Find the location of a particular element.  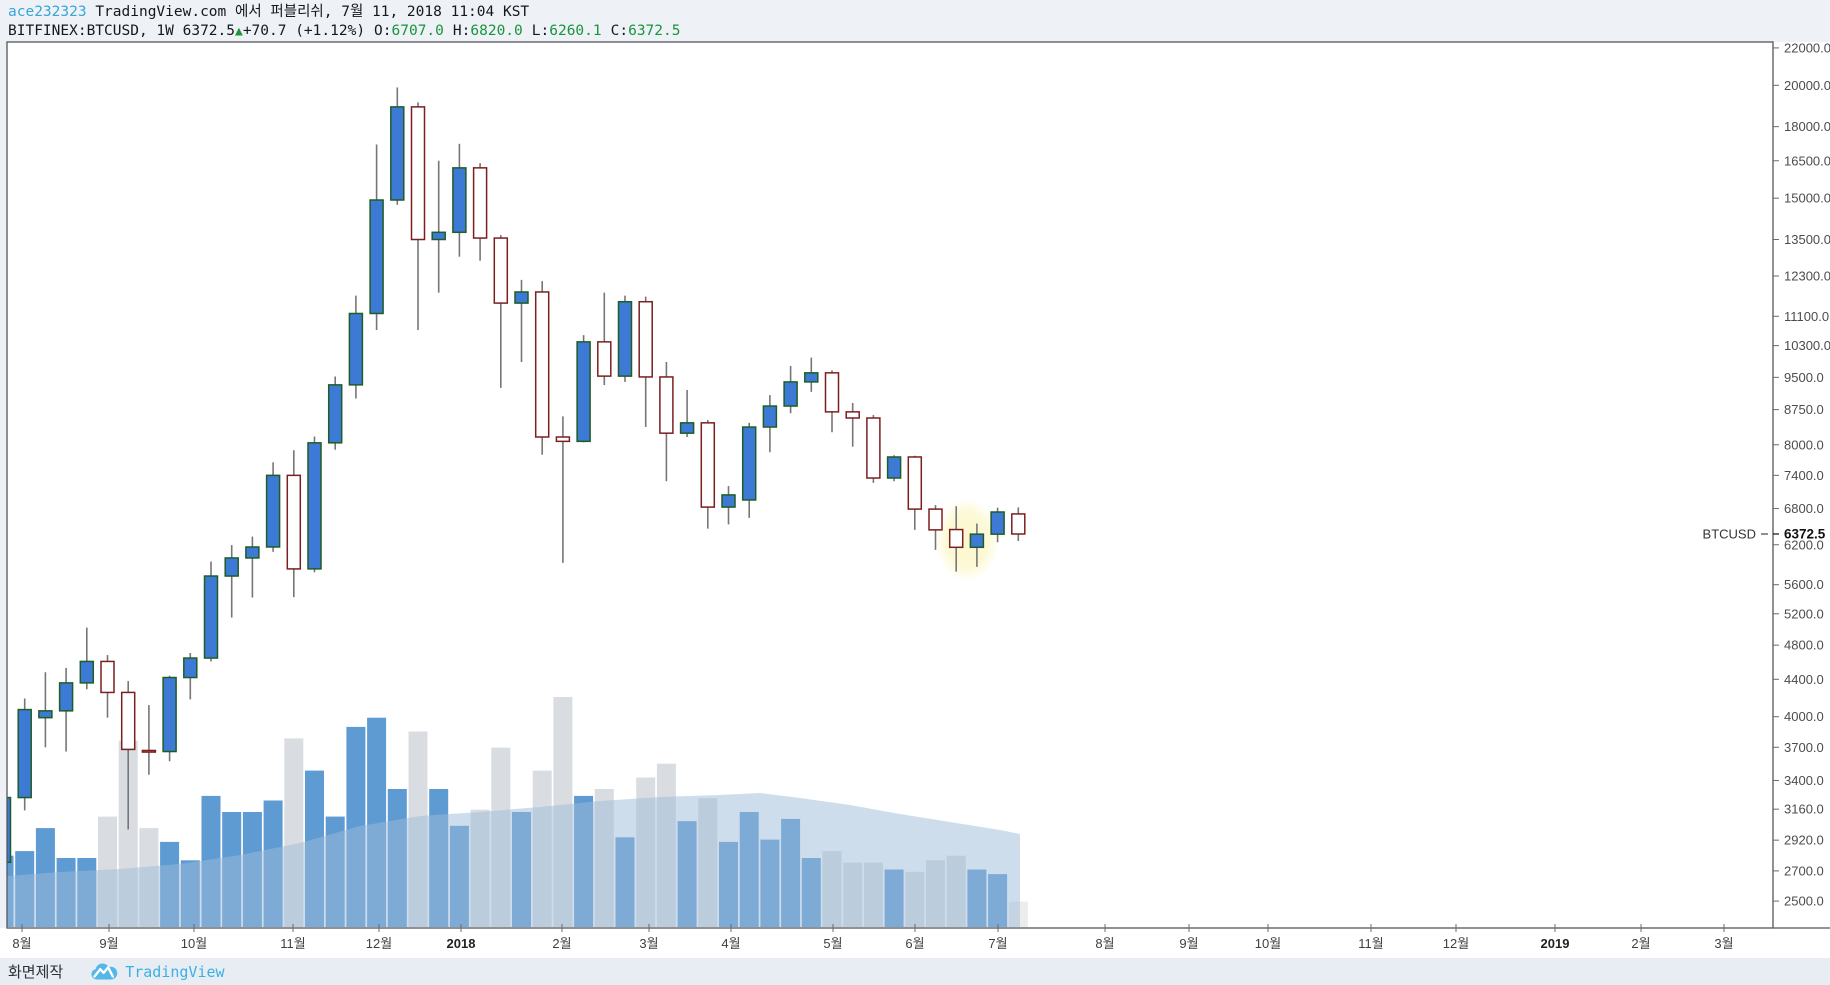

price-tick-label: 10300.0 is located at coordinates (1807, 345).